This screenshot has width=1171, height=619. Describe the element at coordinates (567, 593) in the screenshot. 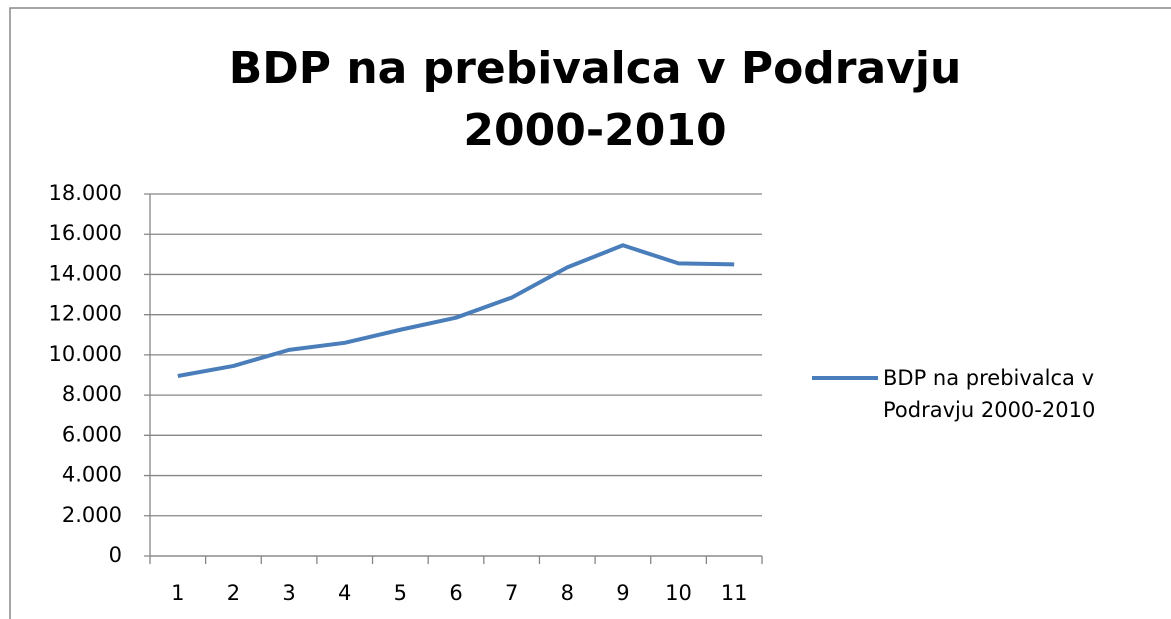

I see `x-tick-label: 8` at that location.